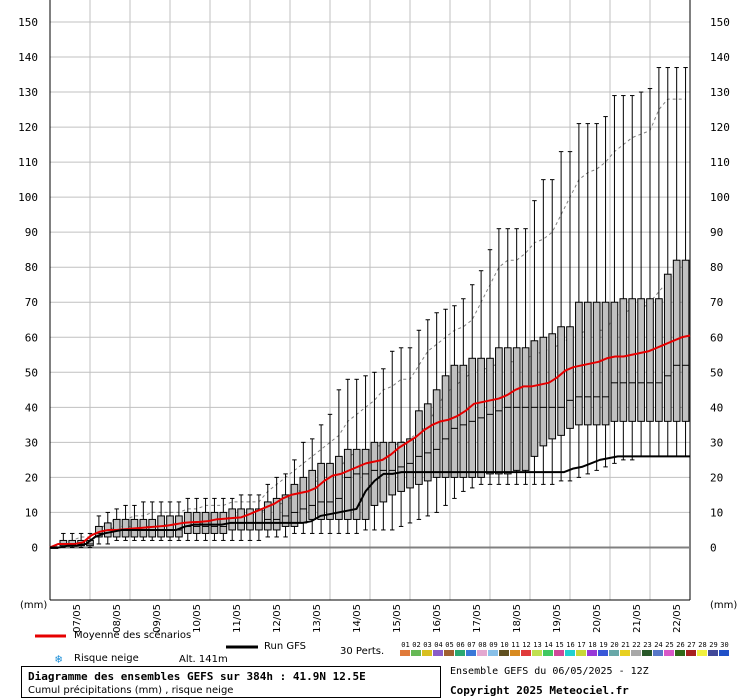 The image size is (740, 700). I want to click on series-line, so click(370, 502).